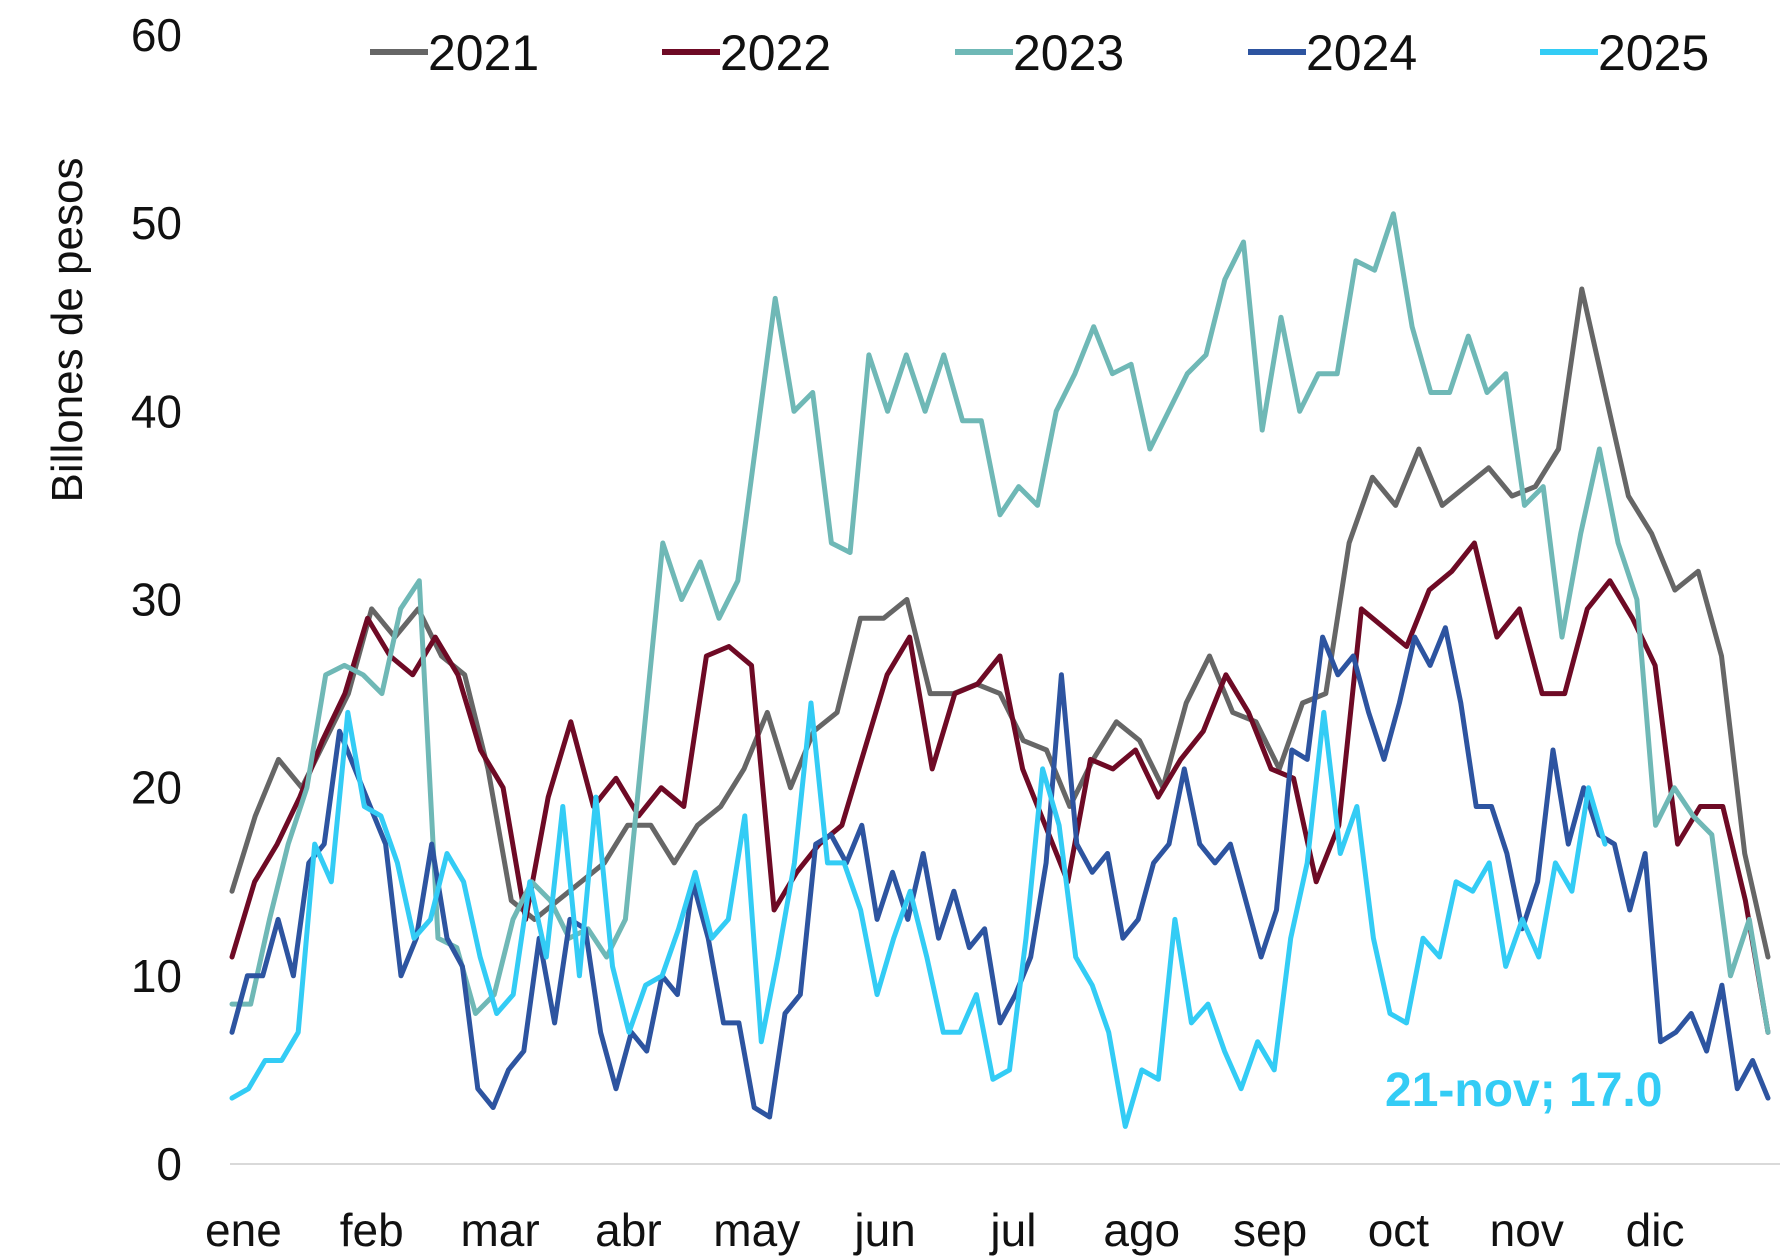  What do you see at coordinates (169, 1164) in the screenshot?
I see `y-tick-label: 0` at bounding box center [169, 1164].